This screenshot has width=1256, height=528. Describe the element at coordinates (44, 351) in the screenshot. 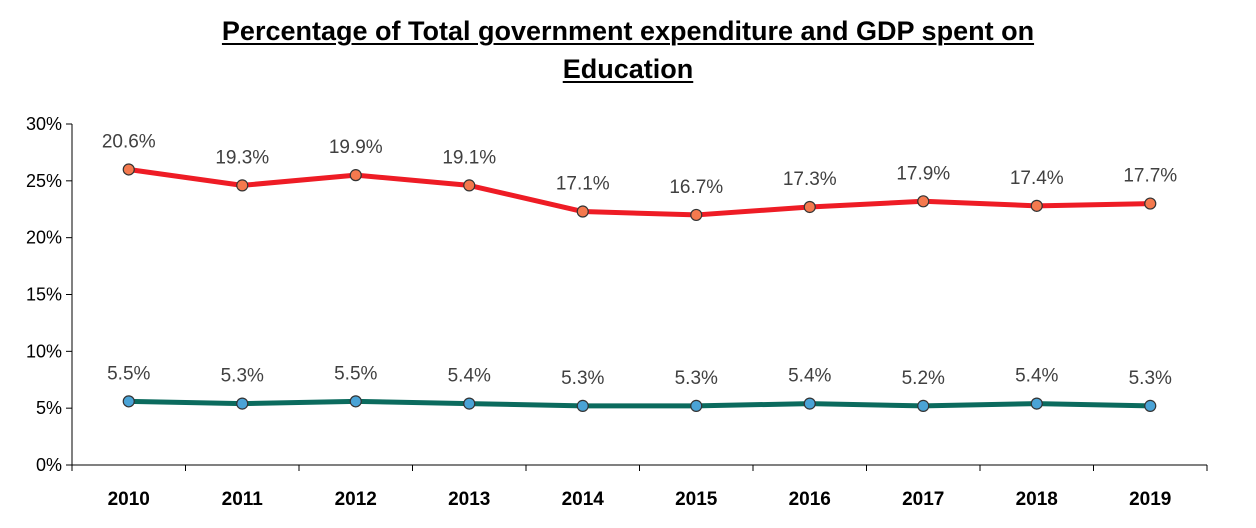

I see `y-tick-label: 10%` at that location.